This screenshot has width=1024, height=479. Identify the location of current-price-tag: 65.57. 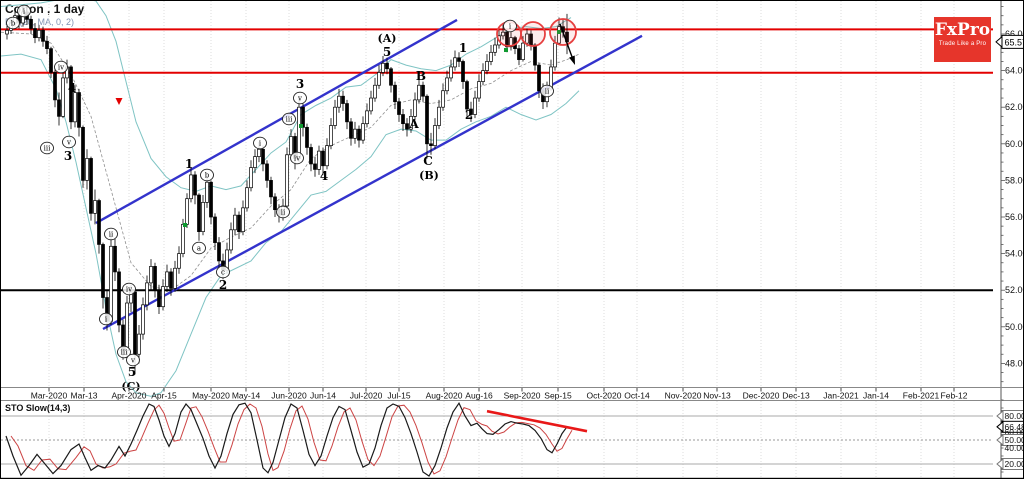
(1009, 41).